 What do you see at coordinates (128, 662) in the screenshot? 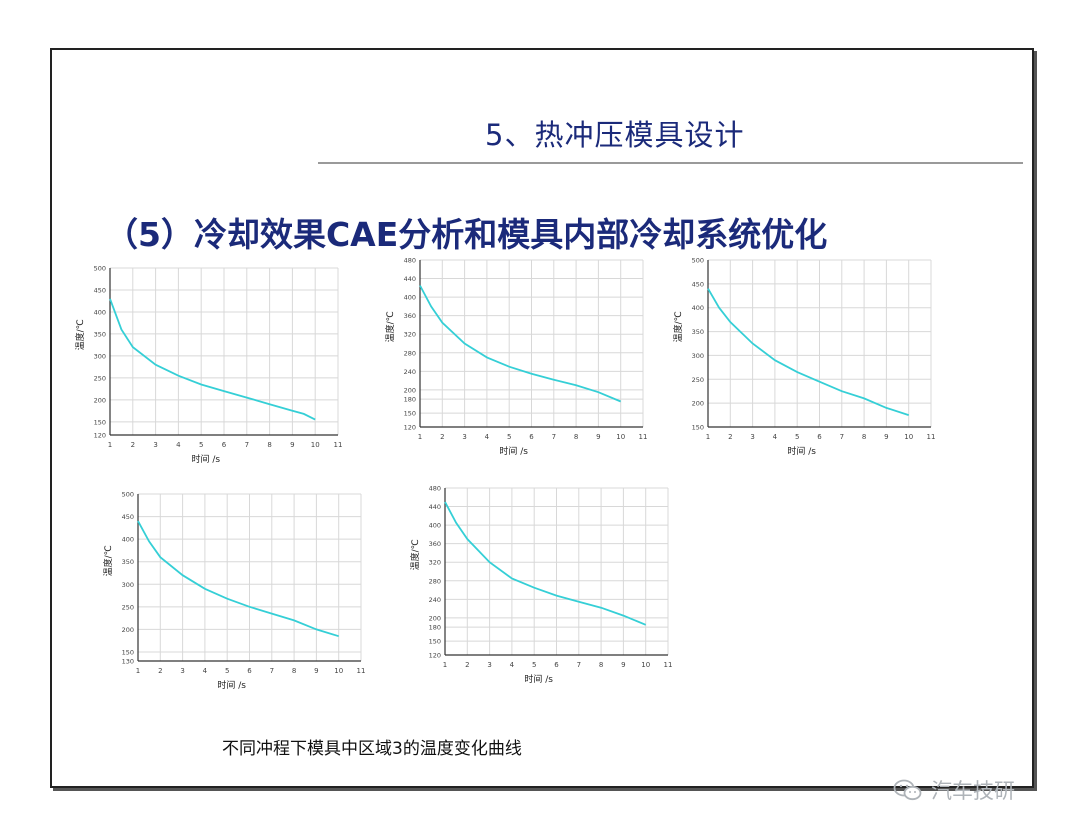
I see `y-tick-label: 130` at bounding box center [128, 662].